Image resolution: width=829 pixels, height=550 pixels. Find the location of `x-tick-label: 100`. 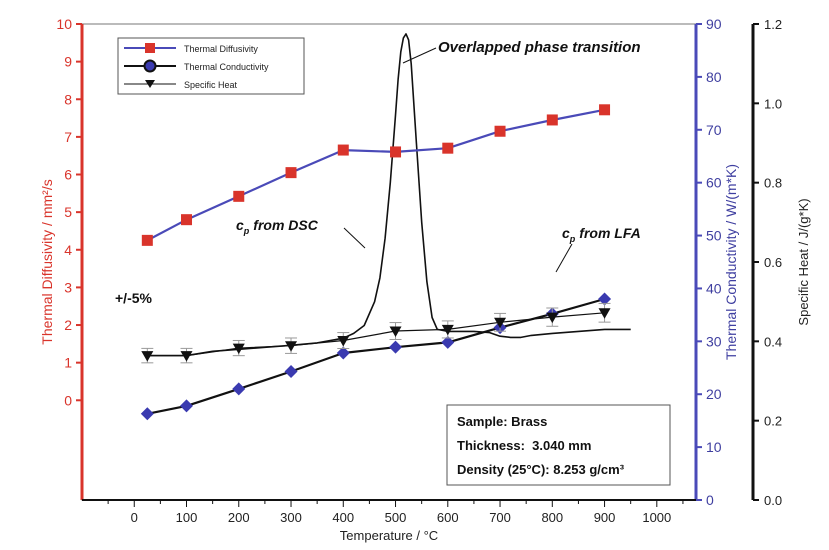

x-tick-label: 100 is located at coordinates (187, 517).